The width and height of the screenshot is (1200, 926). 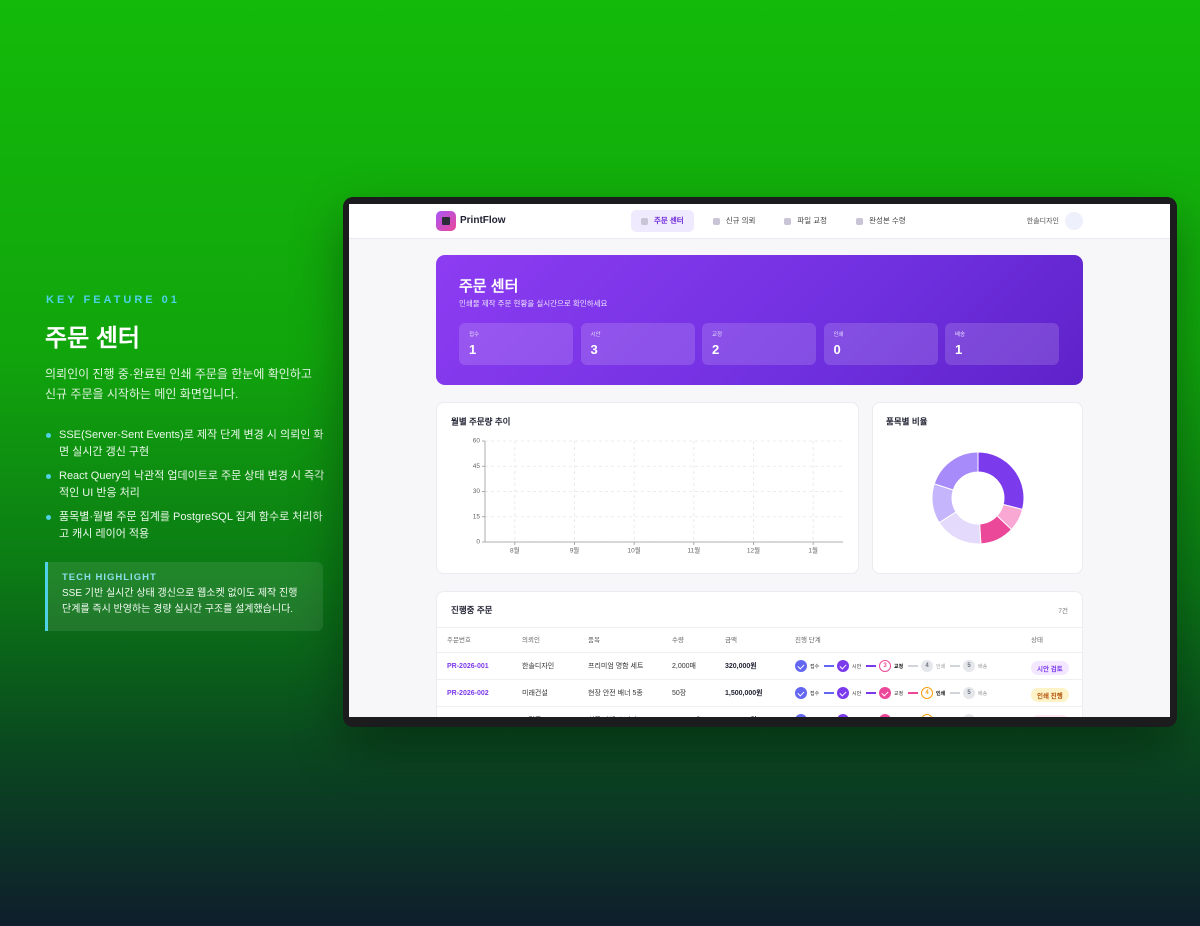 I want to click on hero-title: 주문 센터, so click(x=489, y=286).